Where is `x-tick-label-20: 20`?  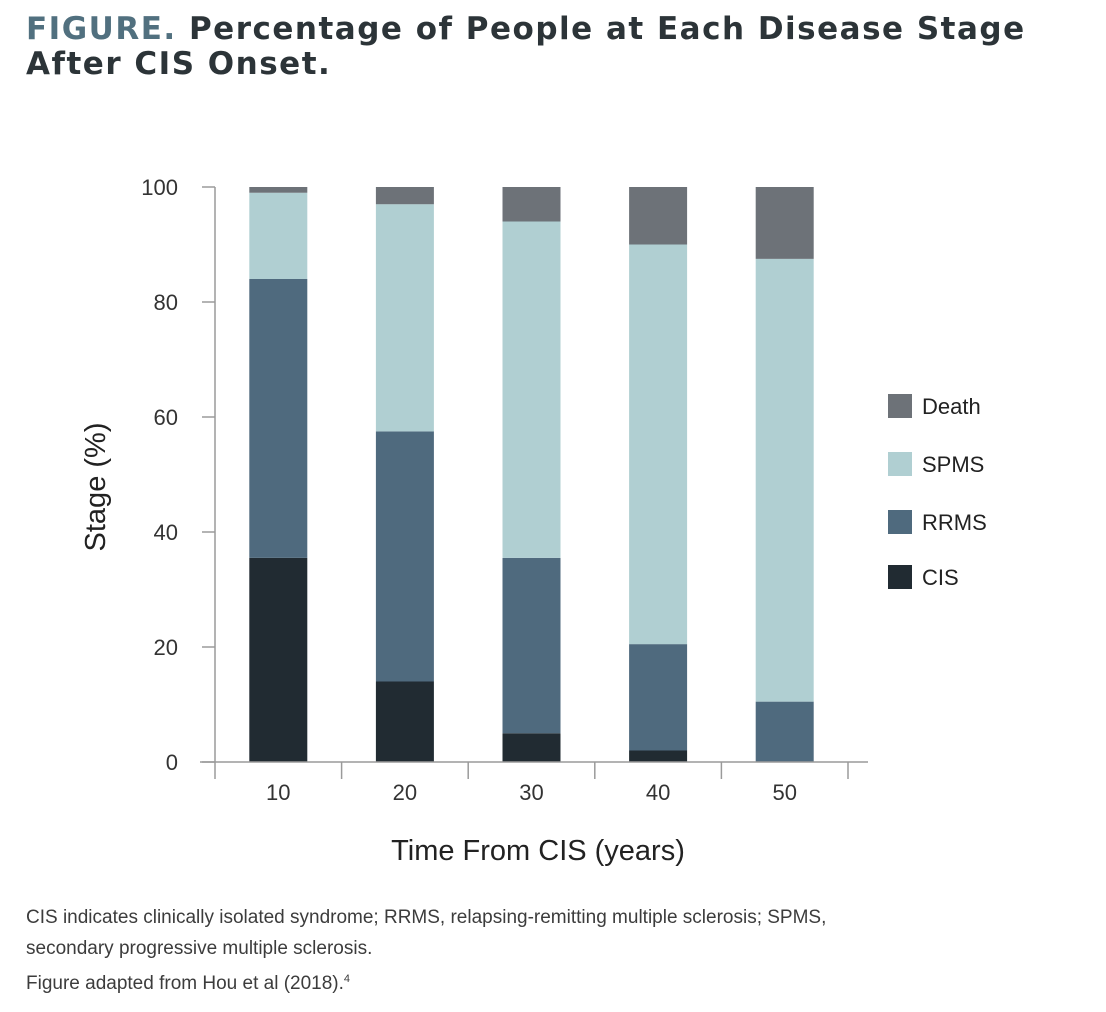 x-tick-label-20: 20 is located at coordinates (405, 792).